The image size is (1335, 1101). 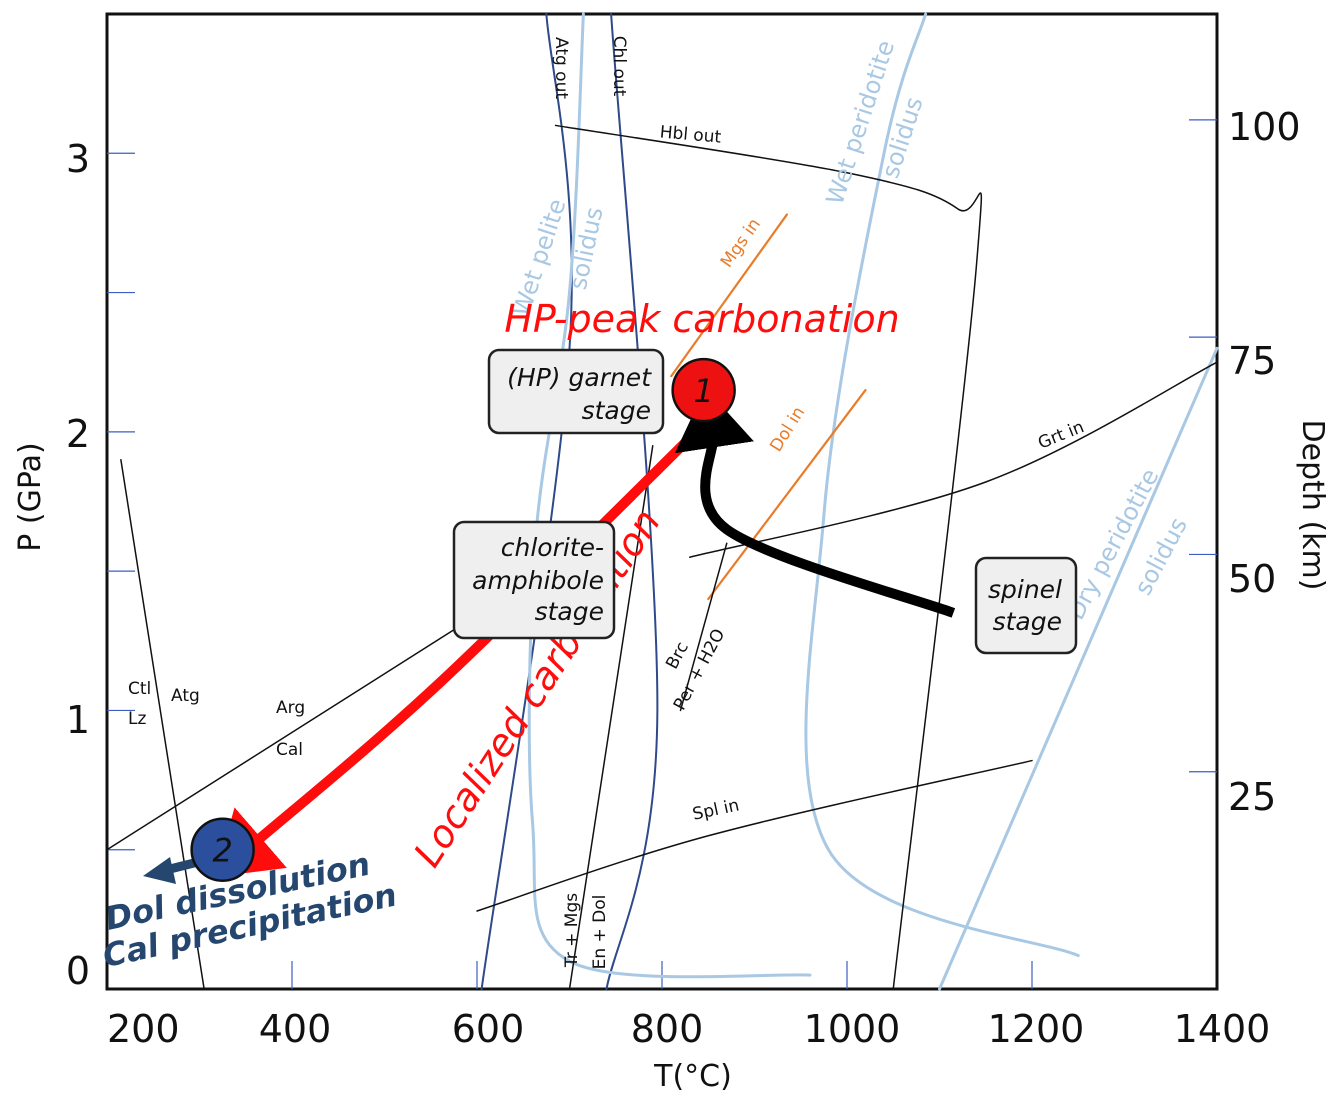 What do you see at coordinates (611, 717) in the screenshot?
I see `tr-mgs-curve` at bounding box center [611, 717].